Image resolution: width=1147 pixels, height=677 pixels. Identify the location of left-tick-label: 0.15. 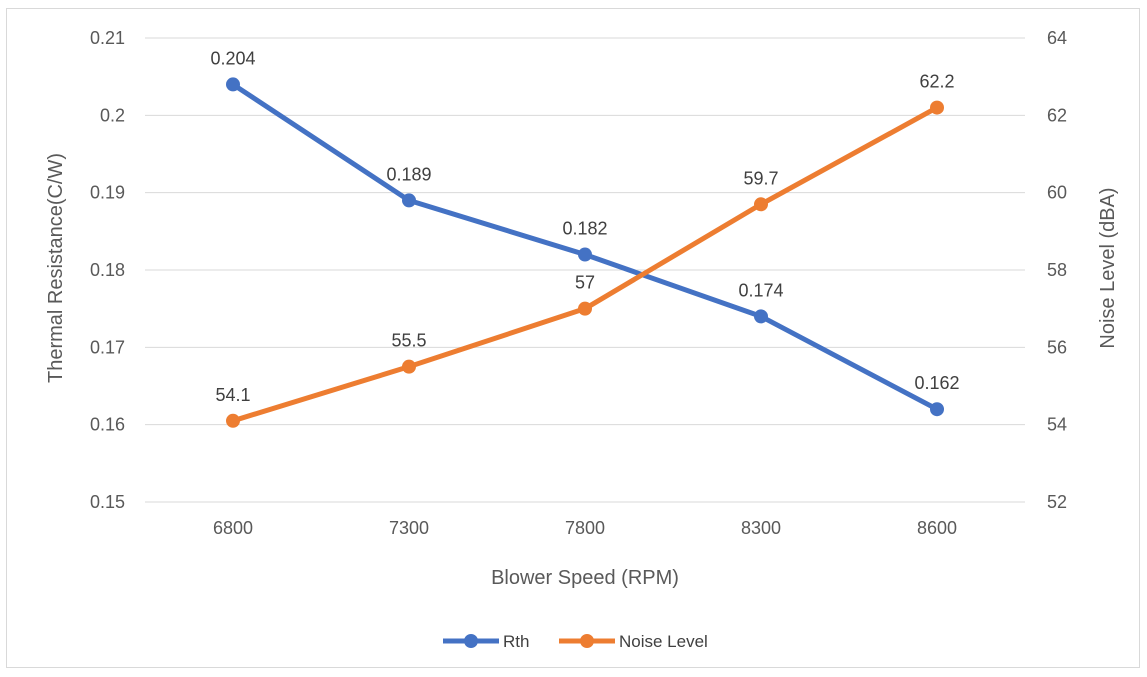
(107, 502).